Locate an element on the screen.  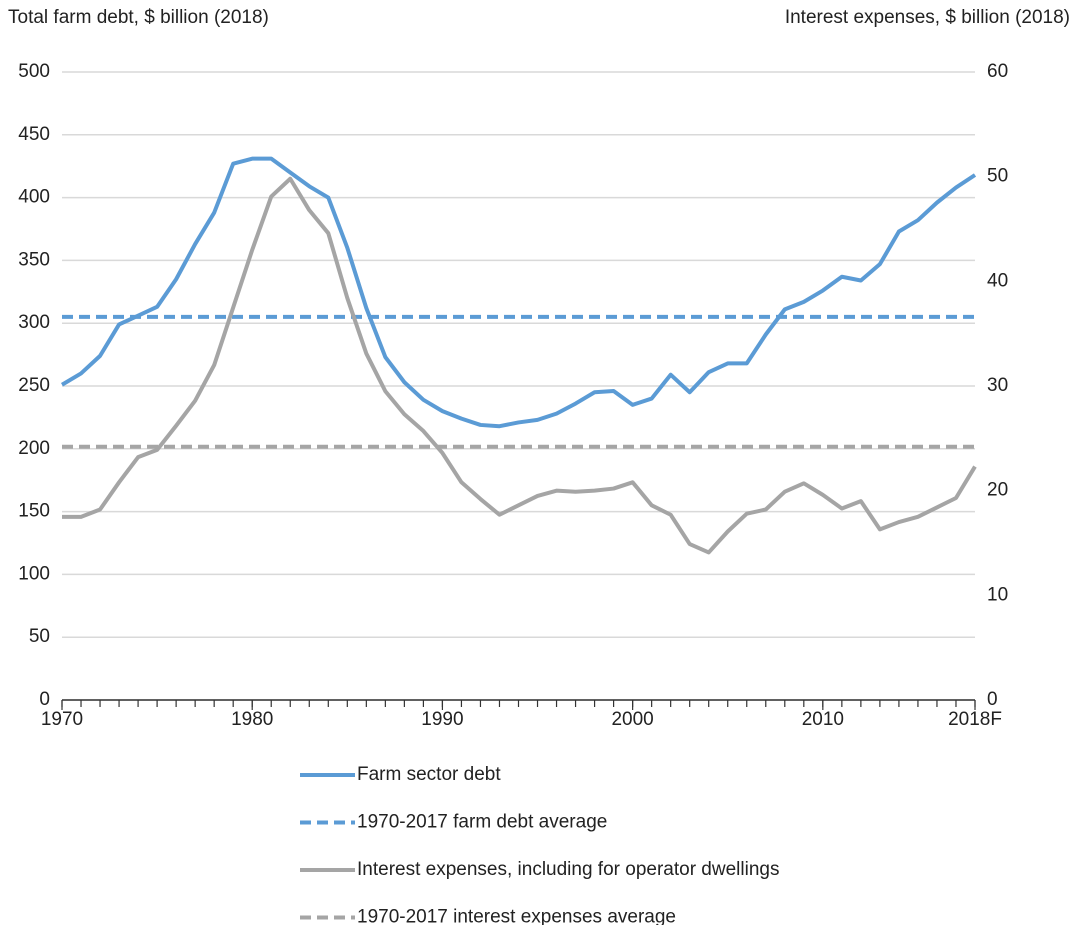
y2-tick-label: 60 is located at coordinates (997, 71).